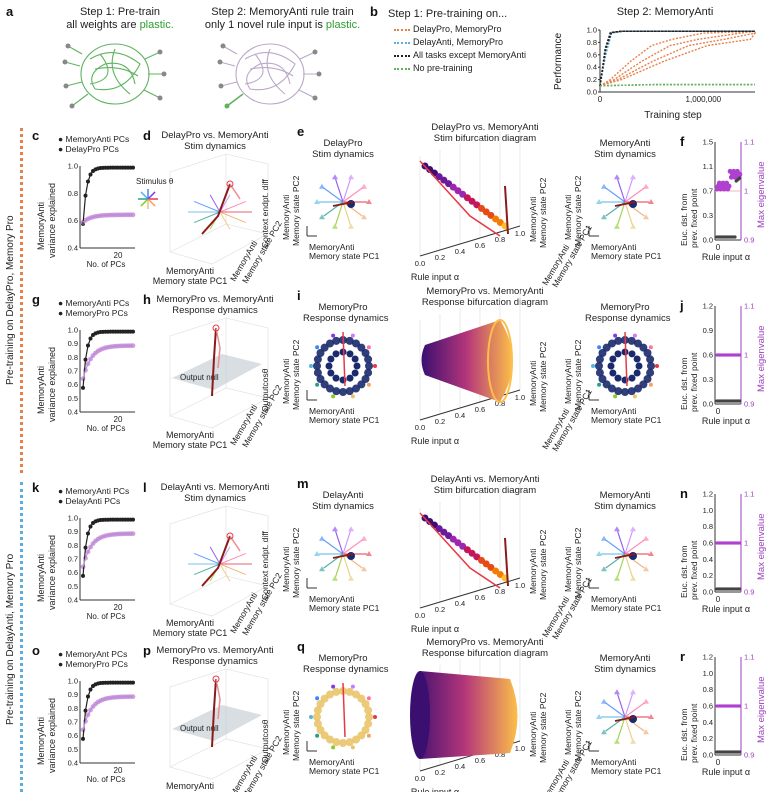  Describe the element at coordinates (155, 181) in the screenshot. I see `stimulus-label: Stimulus θ` at that location.